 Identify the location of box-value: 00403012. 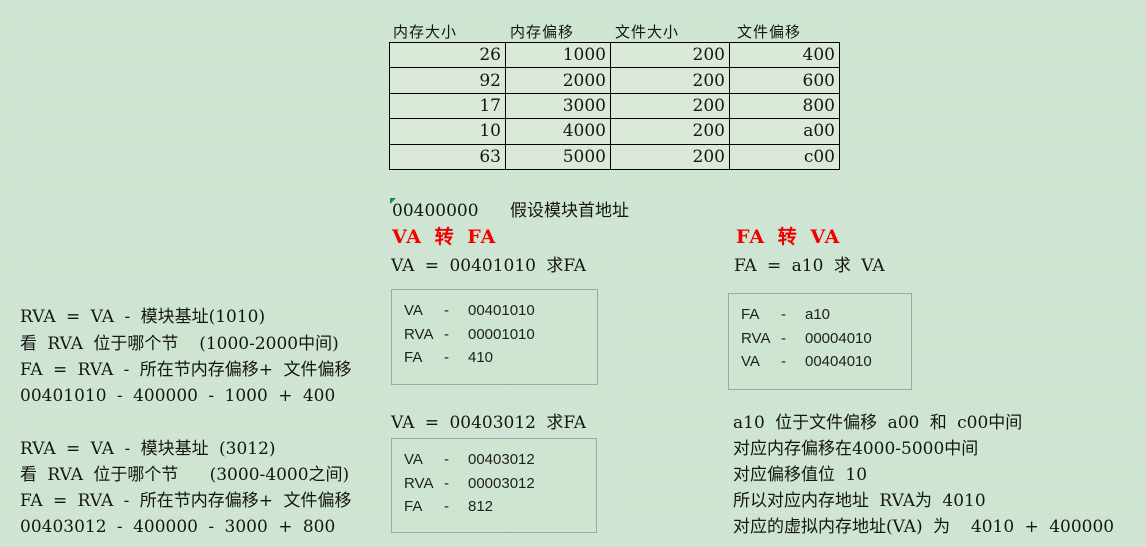
(501, 459).